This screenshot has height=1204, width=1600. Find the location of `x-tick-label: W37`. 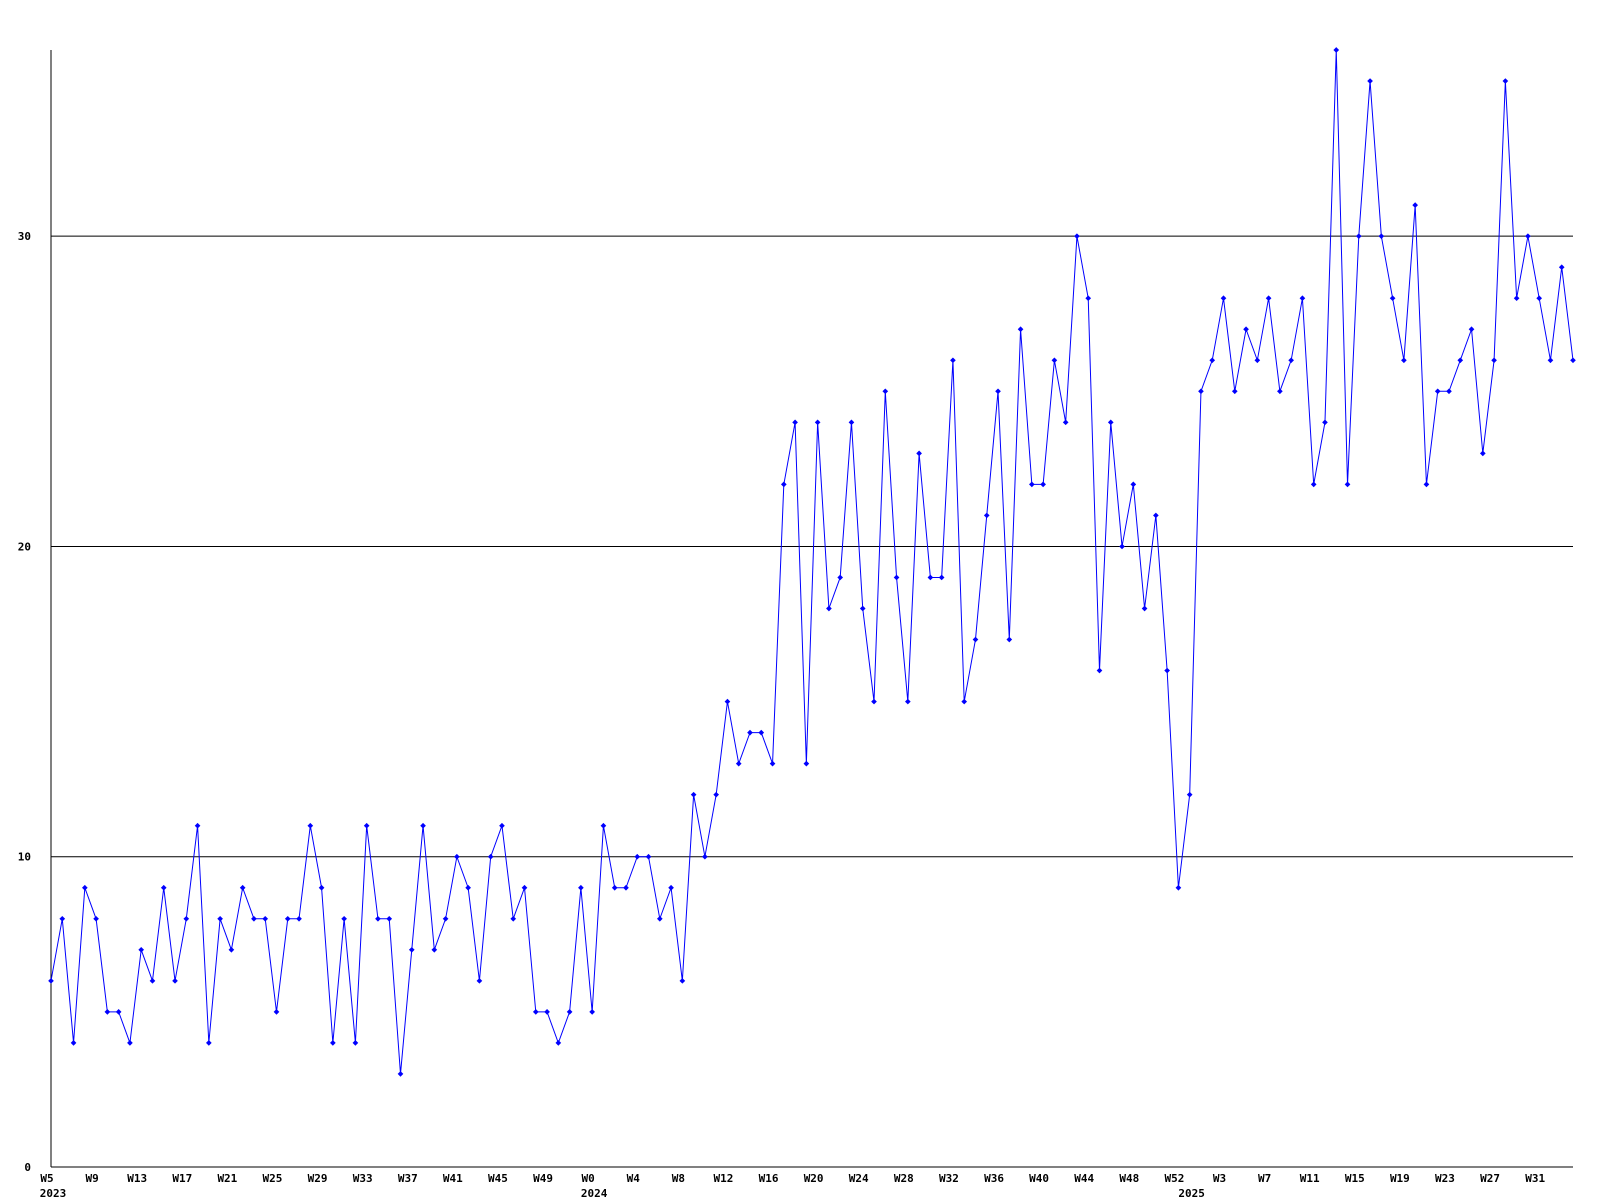

x-tick-label: W37 is located at coordinates (408, 1178).